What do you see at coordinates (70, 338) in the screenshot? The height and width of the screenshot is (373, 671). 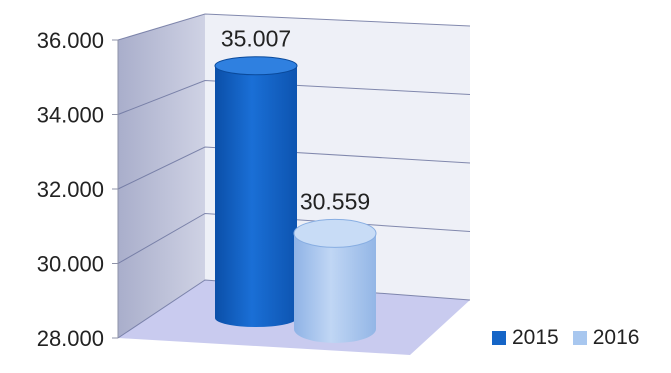 I see `y-tick-label: 28.000` at bounding box center [70, 338].